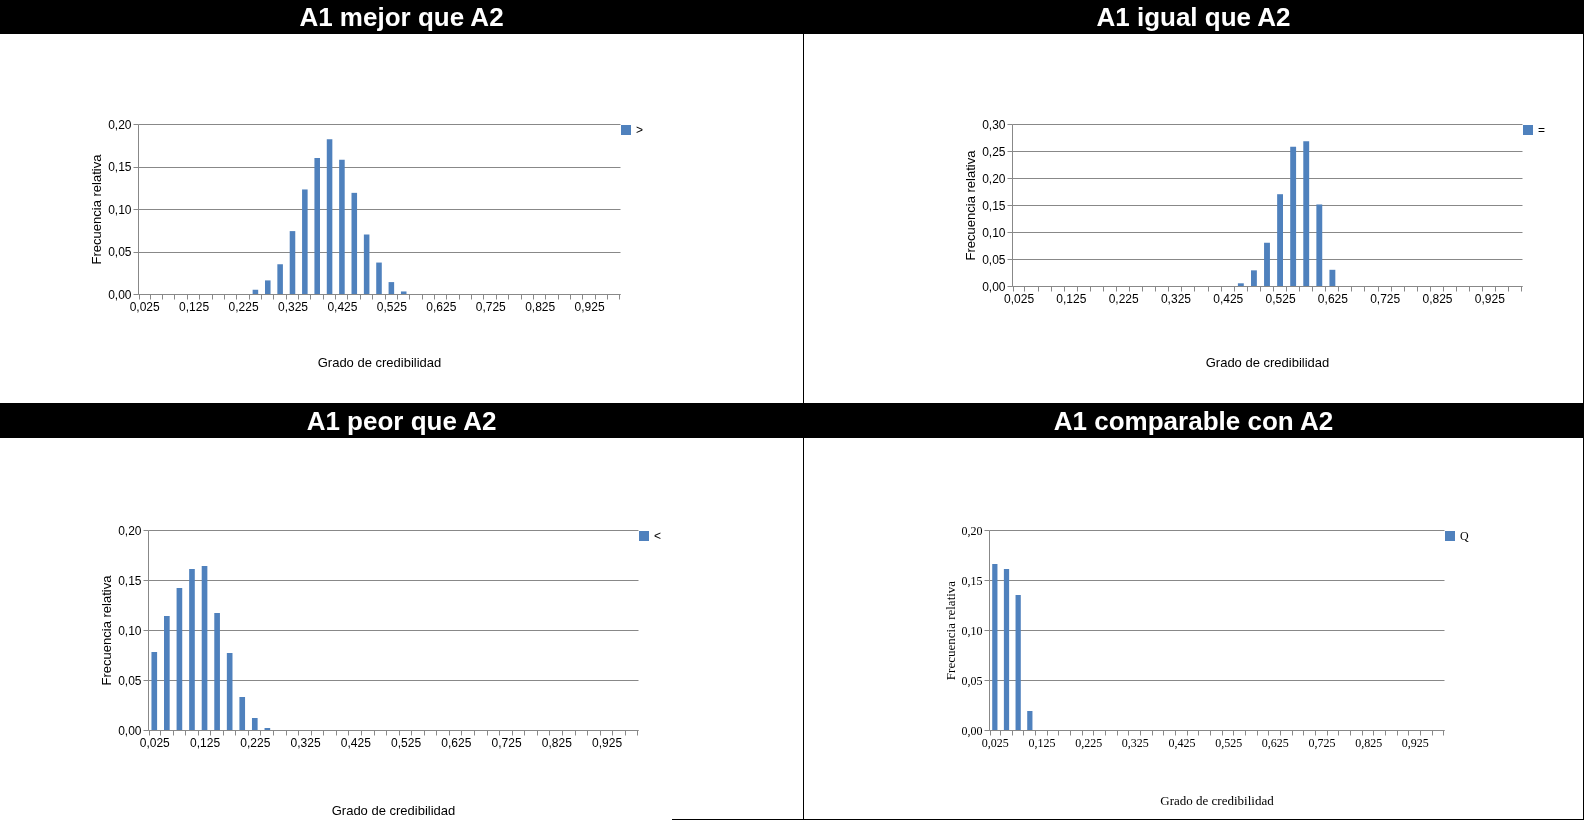 This screenshot has width=1584, height=820. I want to click on y-tick-label: 0,30, so click(994, 124).